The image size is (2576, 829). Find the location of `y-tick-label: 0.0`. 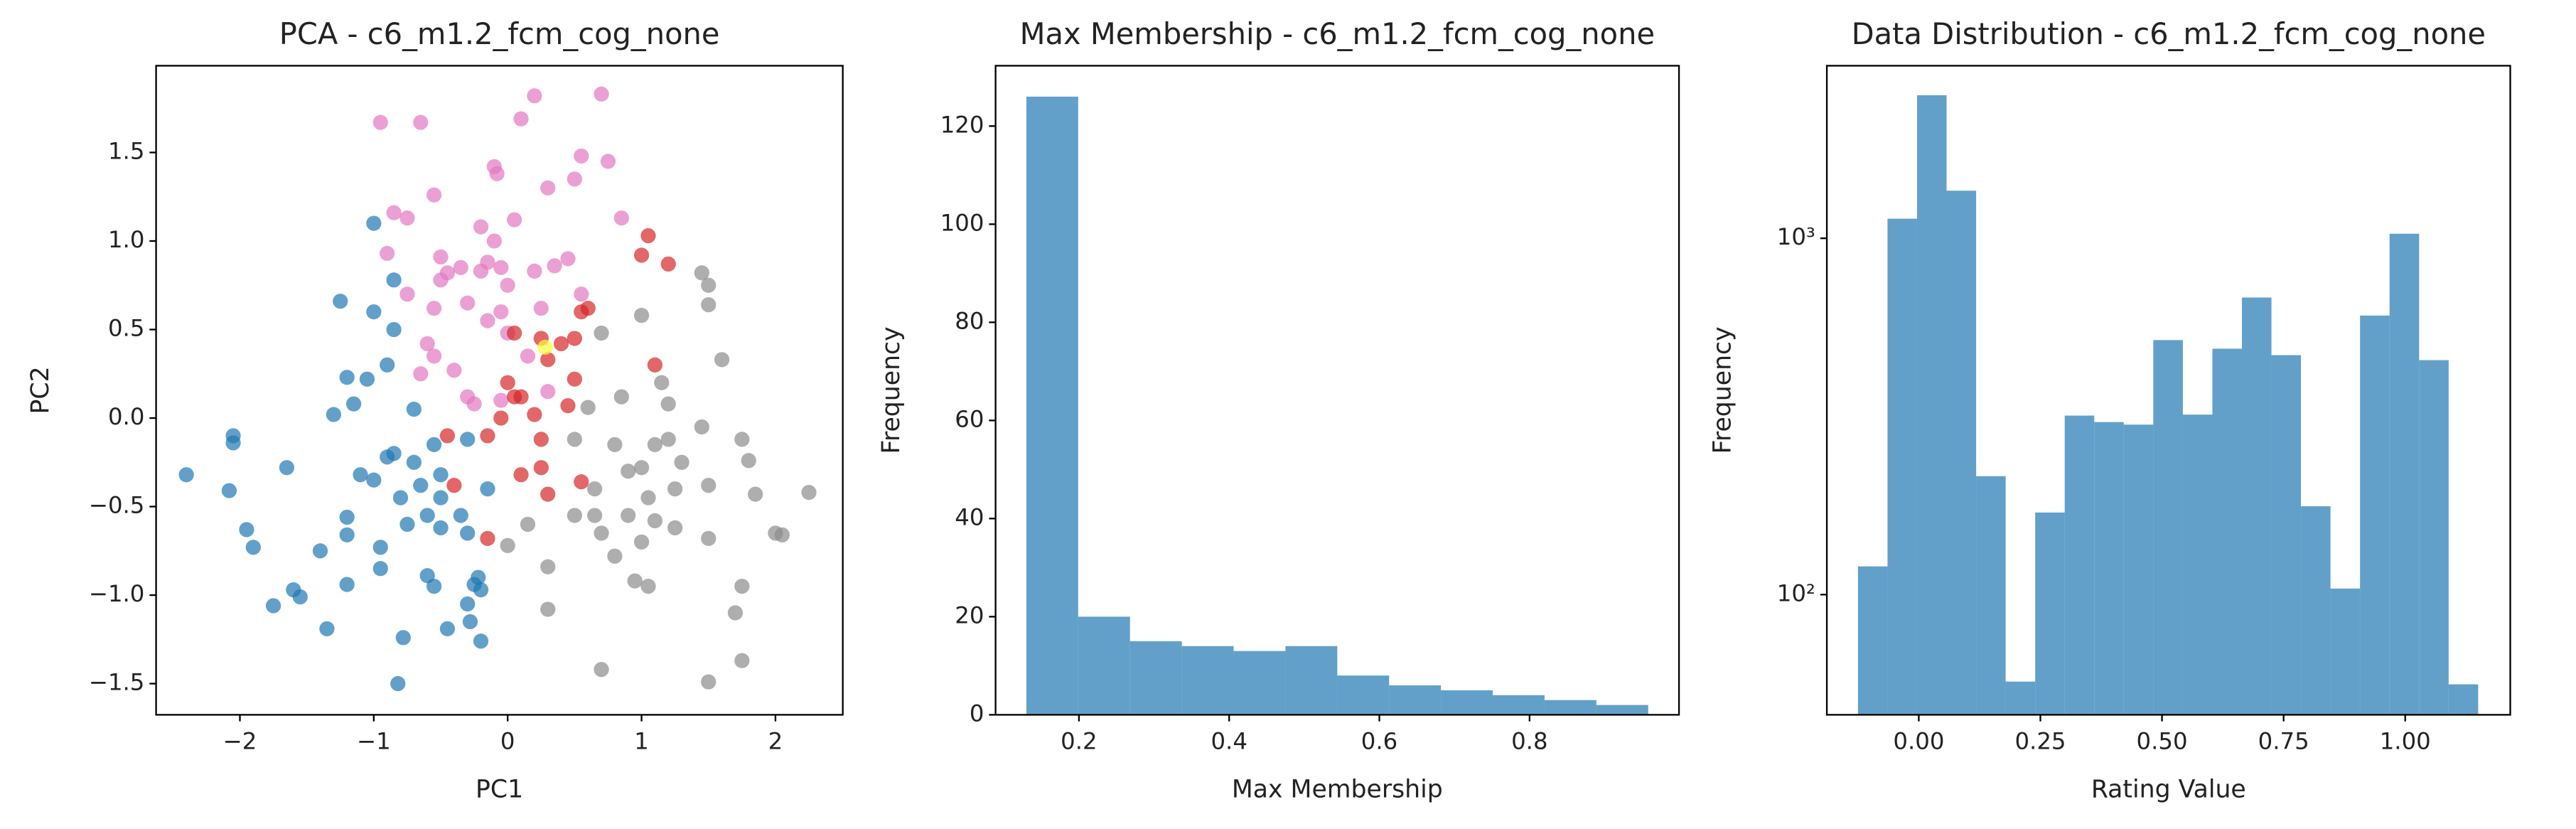

y-tick-label: 0.0 is located at coordinates (126, 416).